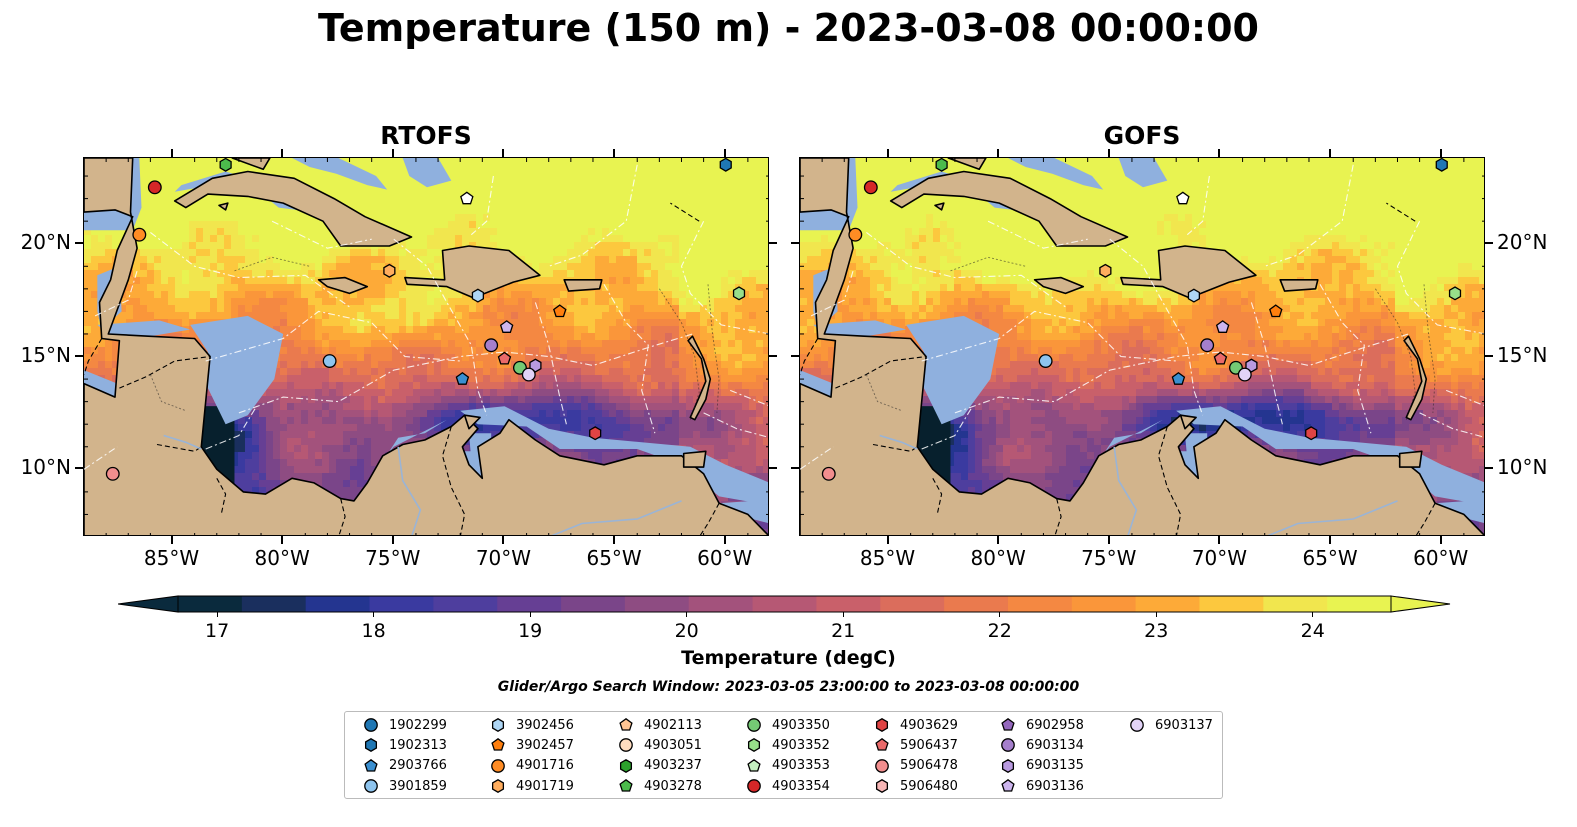 Image resolution: width=1577 pixels, height=827 pixels. I want to click on legend-label: 6903134, so click(1055, 745).